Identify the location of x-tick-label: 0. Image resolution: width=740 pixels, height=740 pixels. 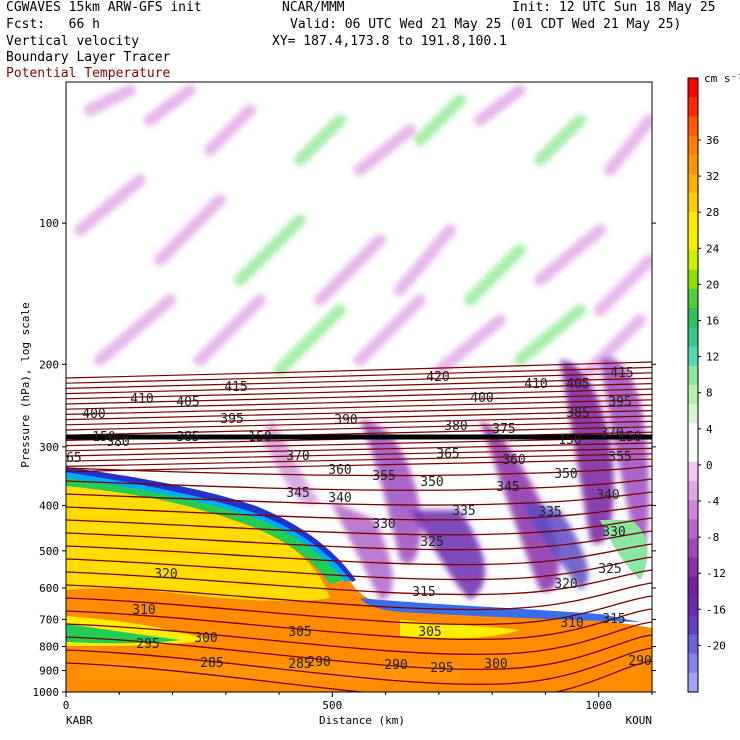
(66, 705).